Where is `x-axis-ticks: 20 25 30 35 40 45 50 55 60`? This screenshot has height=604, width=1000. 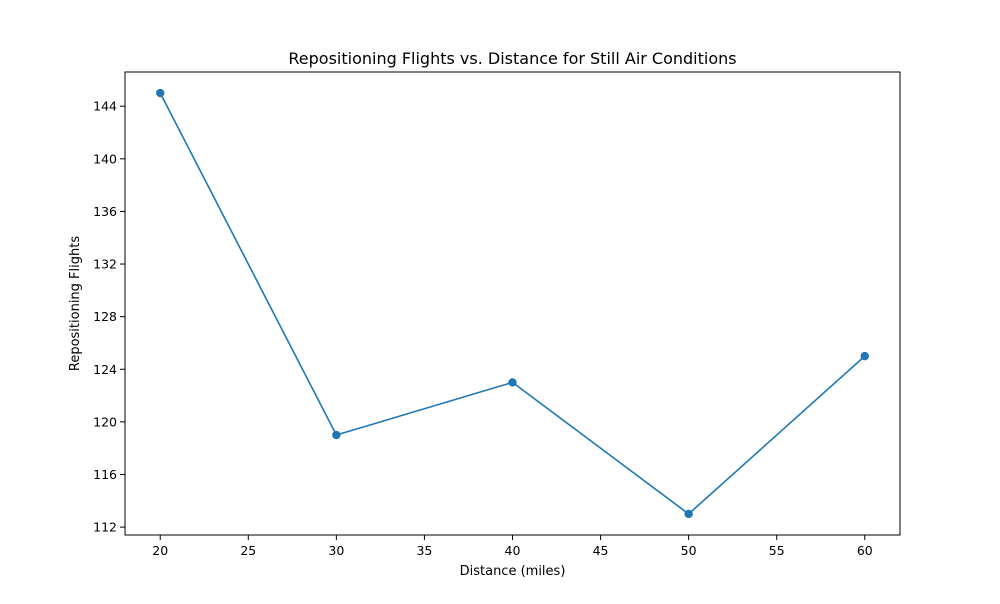 x-axis-ticks: 20 25 30 35 40 45 50 55 60 is located at coordinates (512, 546).